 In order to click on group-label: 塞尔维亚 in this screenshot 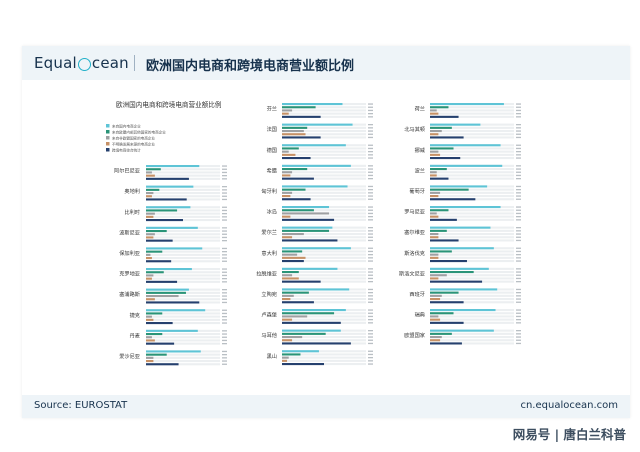, I will do `click(414, 232)`.